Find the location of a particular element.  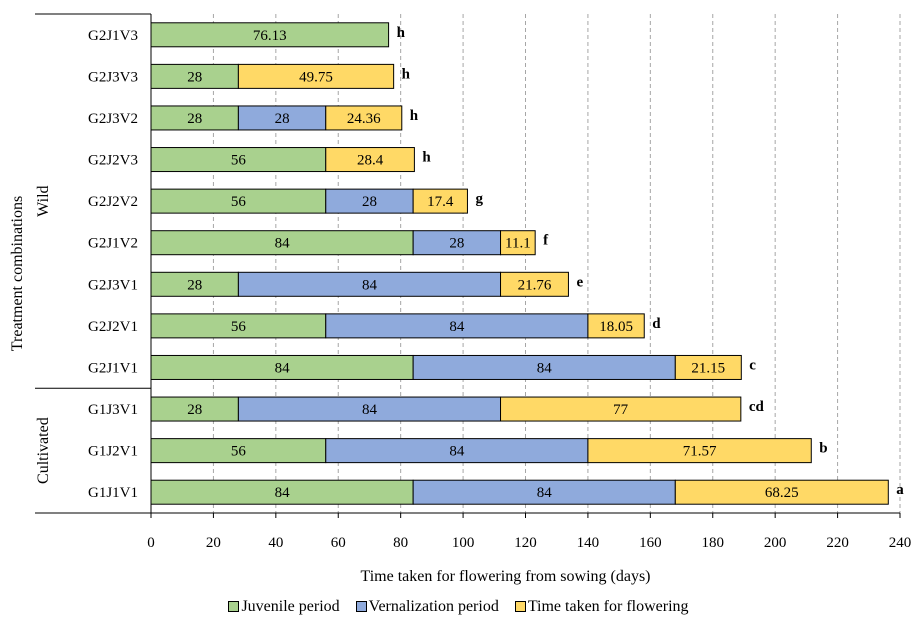

category-label-G1J2V1: G1J2V1 is located at coordinates (113, 452).